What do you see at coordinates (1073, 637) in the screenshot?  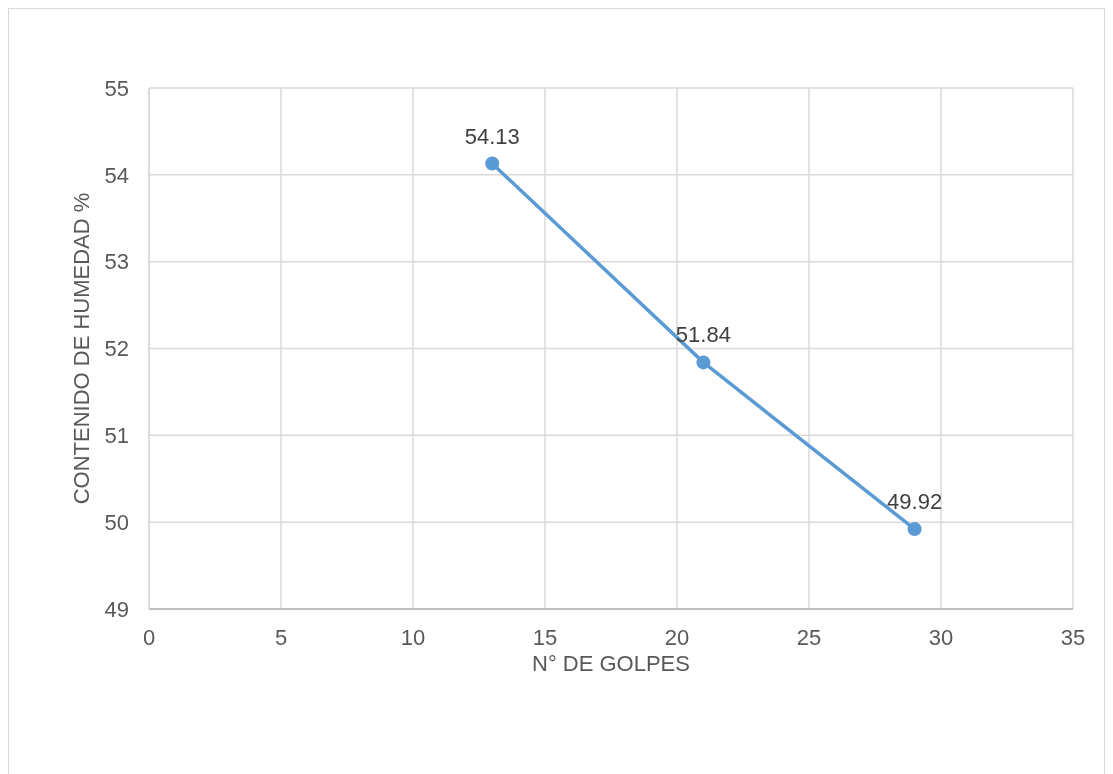 I see `x-tick-label: 35` at bounding box center [1073, 637].